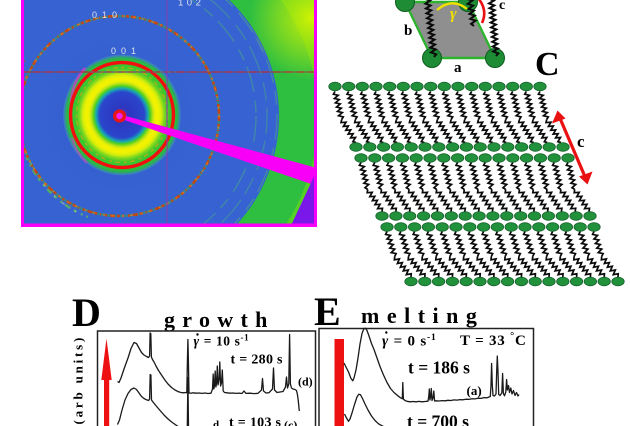 This screenshot has height=426, width=630. Describe the element at coordinates (86, 312) in the screenshot. I see `svg-text: D` at that location.